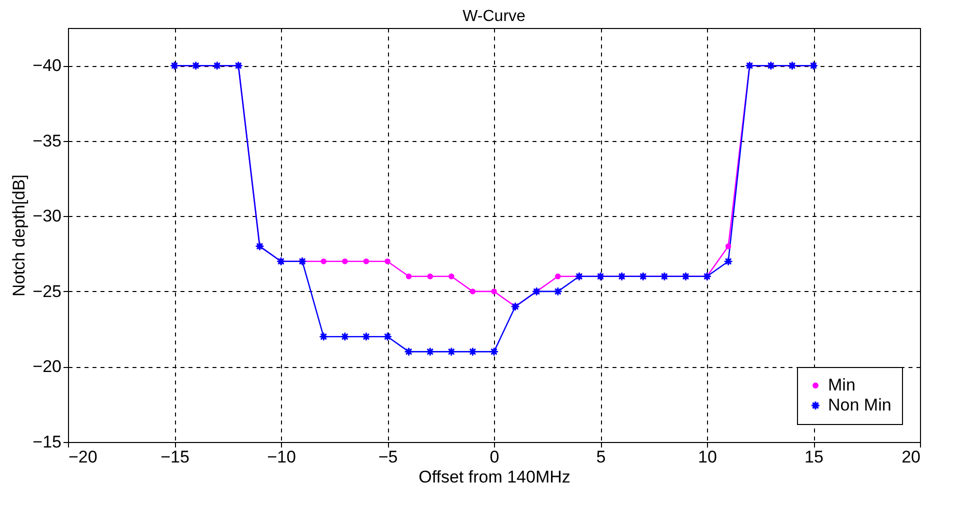 This screenshot has width=967, height=532. What do you see at coordinates (860, 405) in the screenshot?
I see `legend-label: Non Min` at bounding box center [860, 405].